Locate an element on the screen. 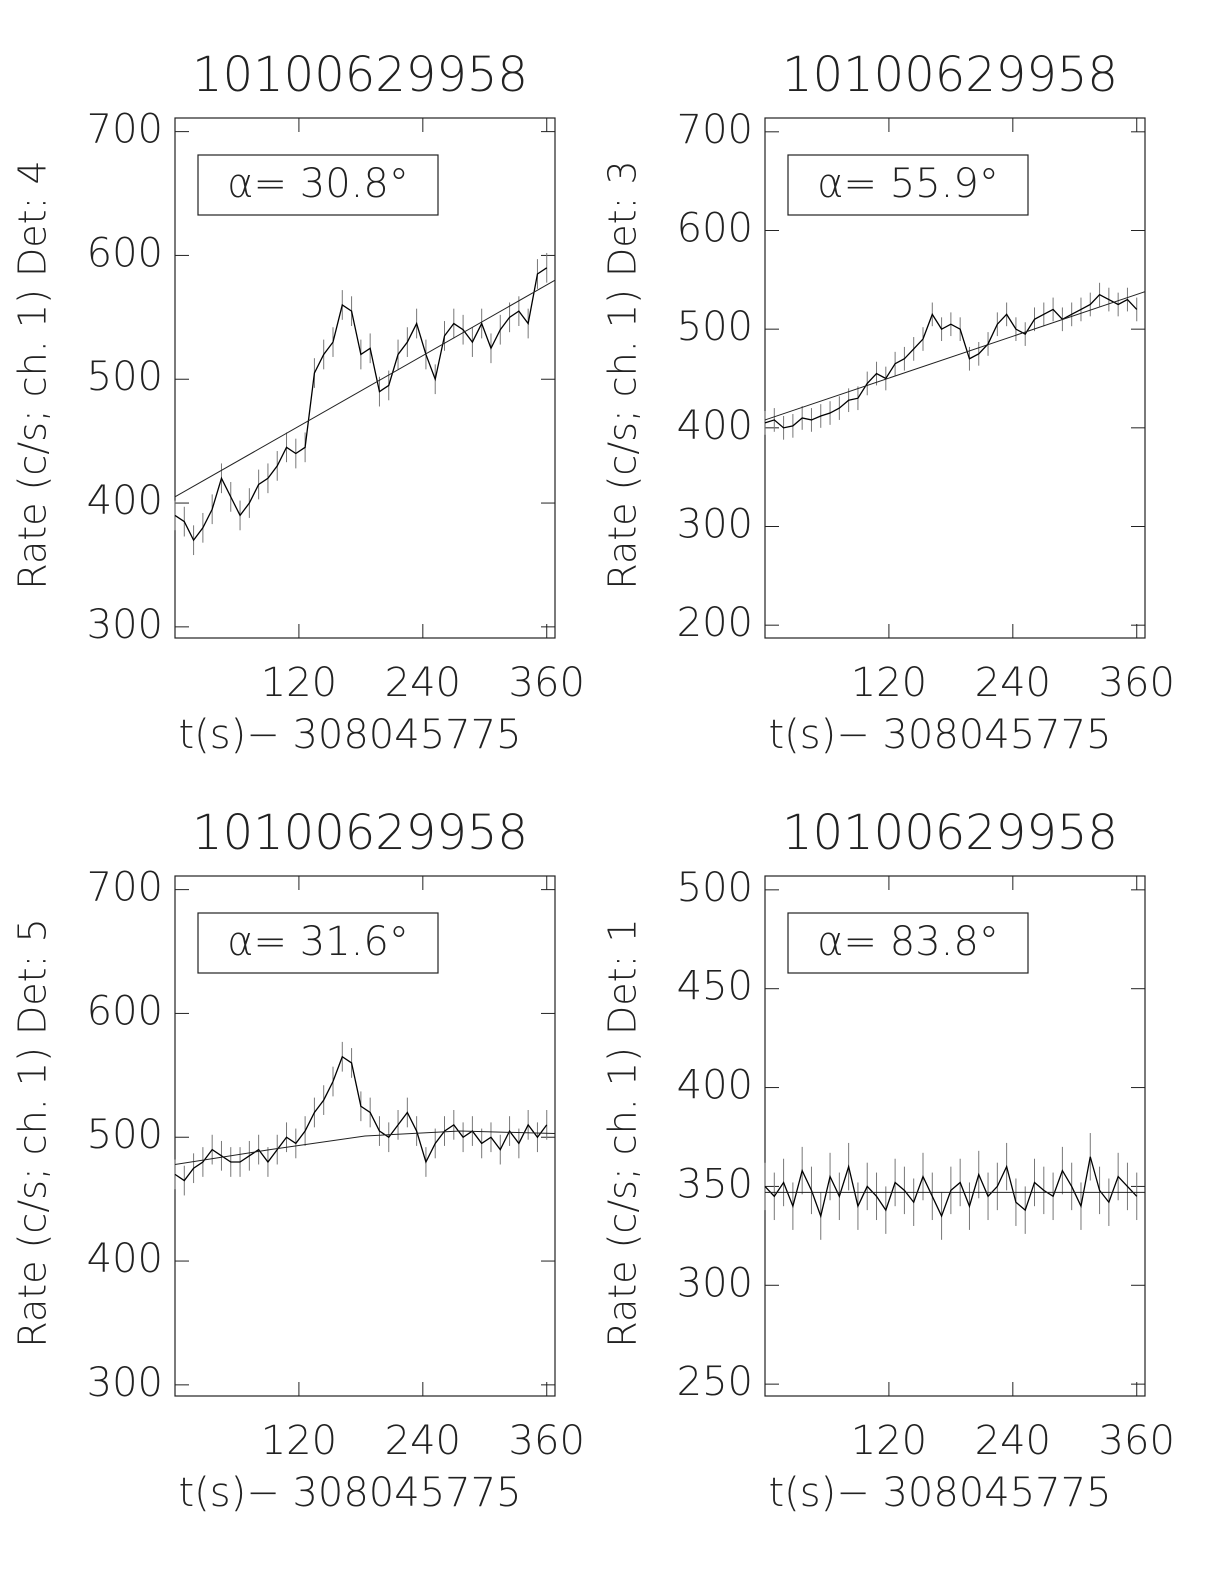  annotation: α= 30.8° is located at coordinates (318, 184).